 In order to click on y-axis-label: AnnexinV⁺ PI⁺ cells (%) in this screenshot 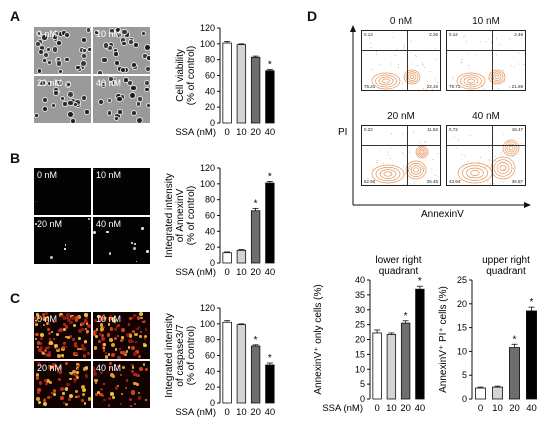, I will do `click(443, 339)`.